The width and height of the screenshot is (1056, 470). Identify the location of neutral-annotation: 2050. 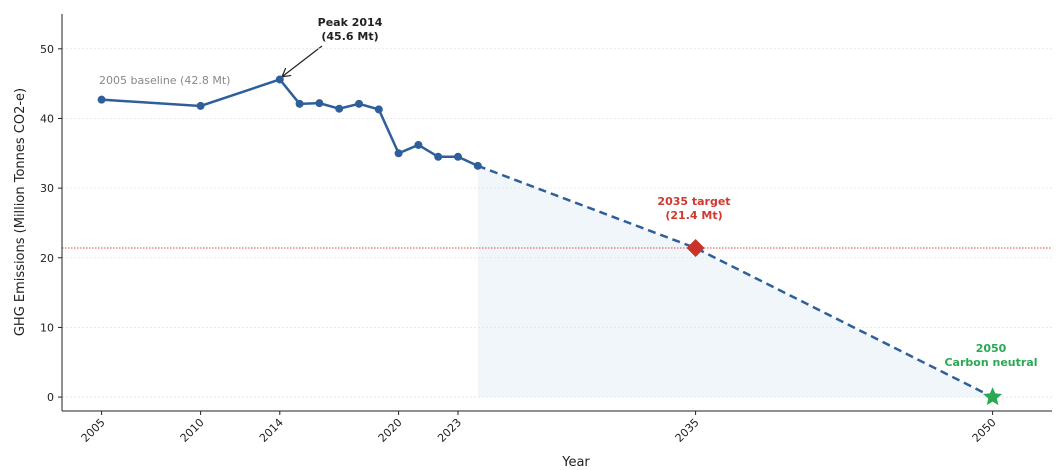
(991, 348).